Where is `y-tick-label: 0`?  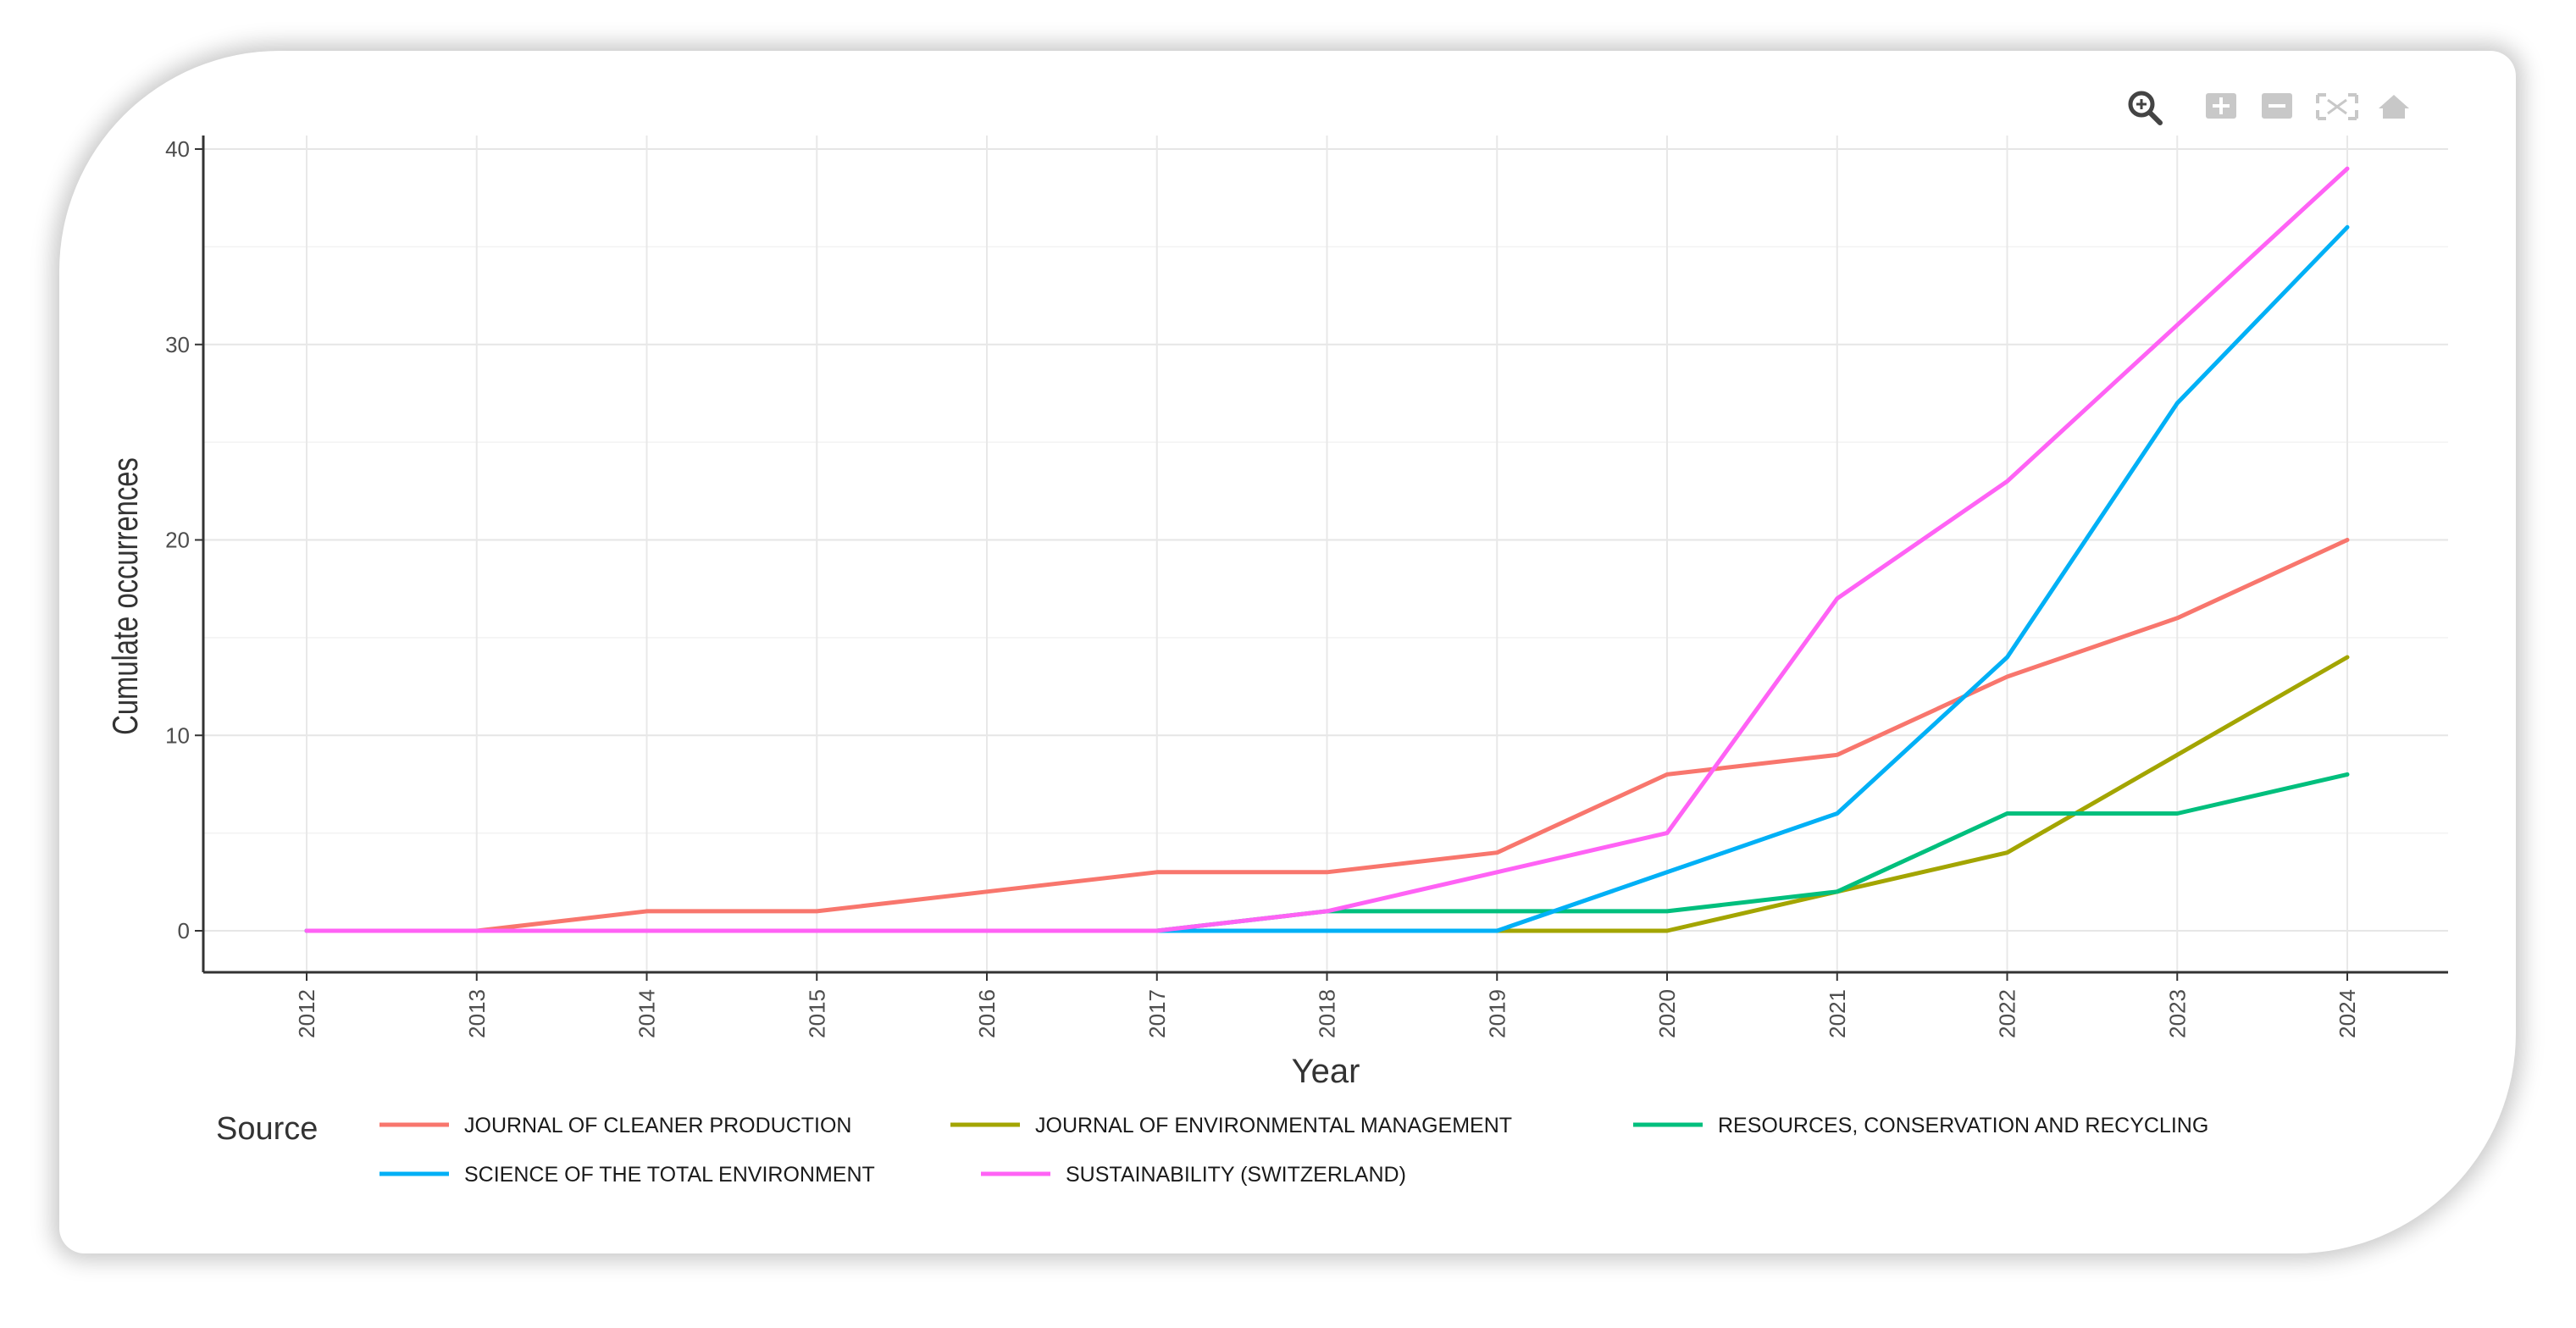 y-tick-label: 0 is located at coordinates (184, 931).